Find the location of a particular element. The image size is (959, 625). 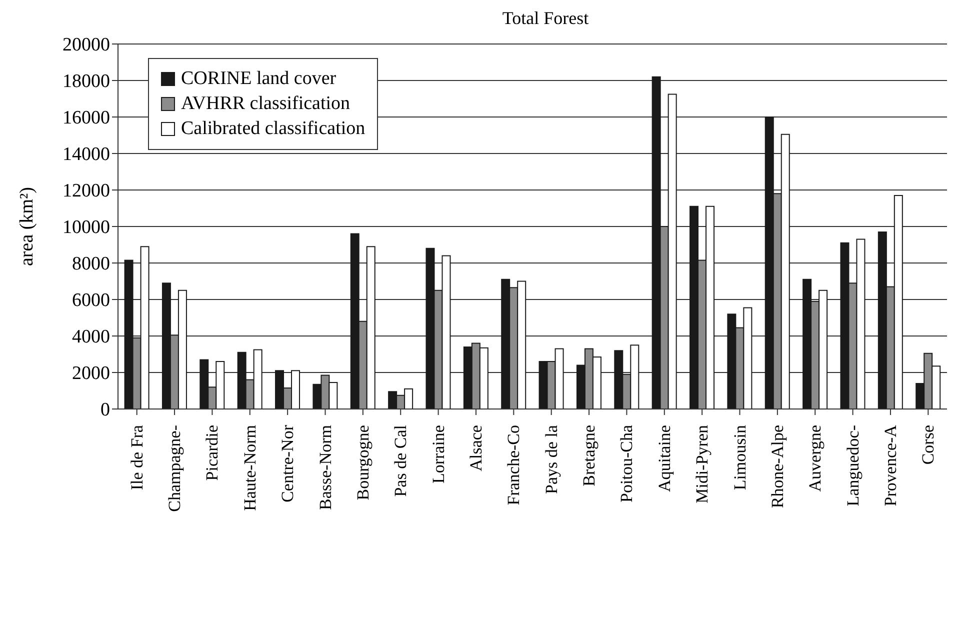

x-tick-label: Pas de Cal is located at coordinates (400, 460).